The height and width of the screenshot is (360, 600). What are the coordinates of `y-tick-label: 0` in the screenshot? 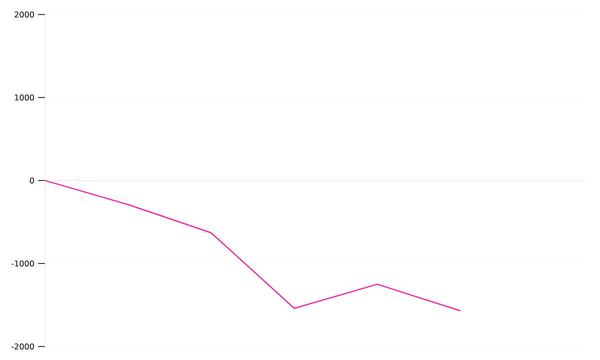 It's located at (32, 180).